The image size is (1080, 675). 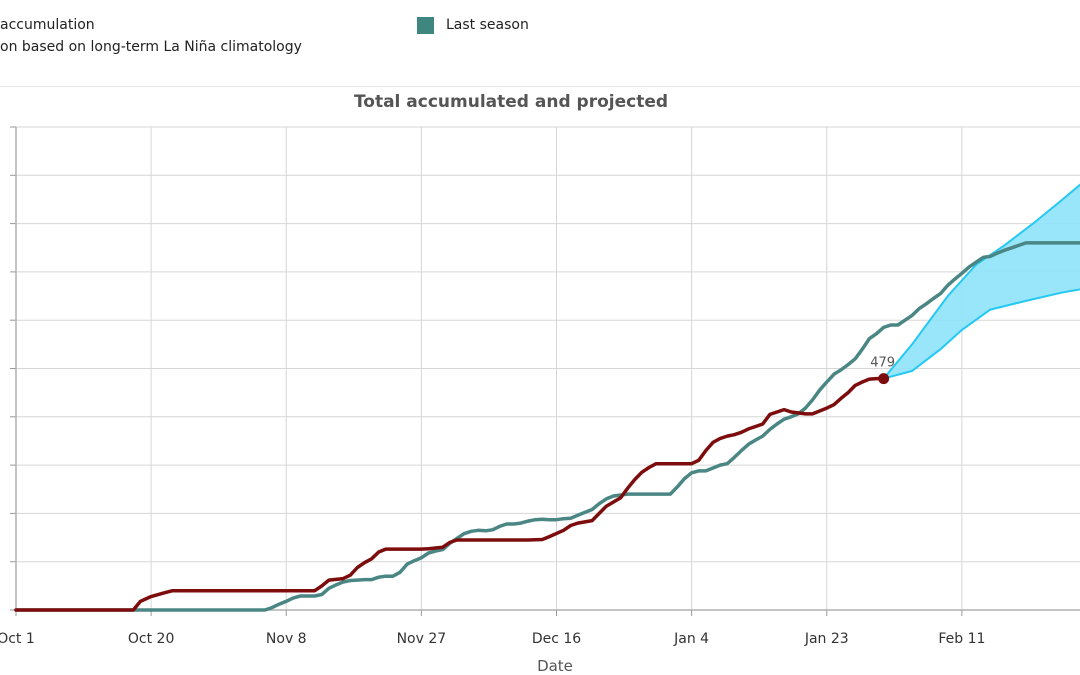 I want to click on chart-title: Total accumulated and projected, so click(x=511, y=102).